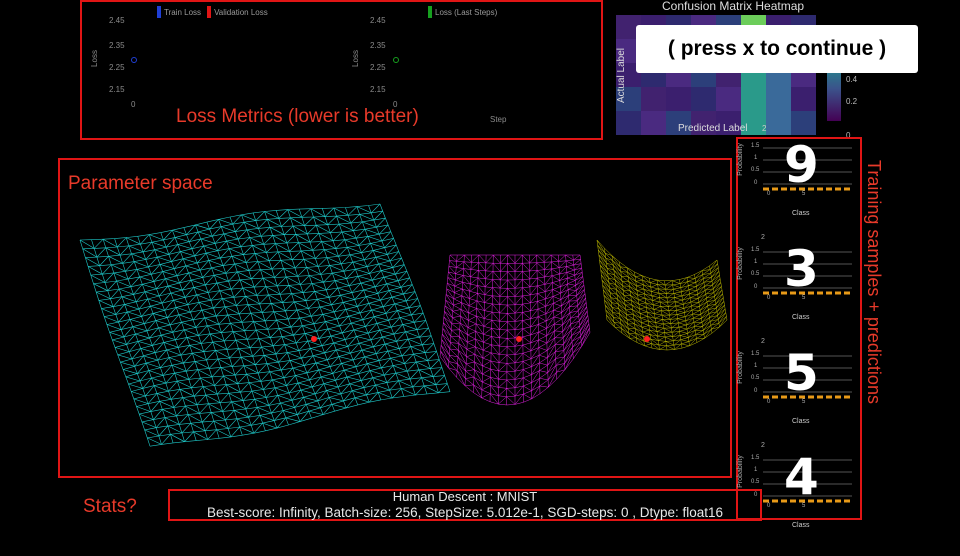 This screenshot has width=960, height=556. Describe the element at coordinates (798, 191) in the screenshot. I see `sample-card: Probability 1.5 1 0.5 0 0 5 9 Class` at that location.